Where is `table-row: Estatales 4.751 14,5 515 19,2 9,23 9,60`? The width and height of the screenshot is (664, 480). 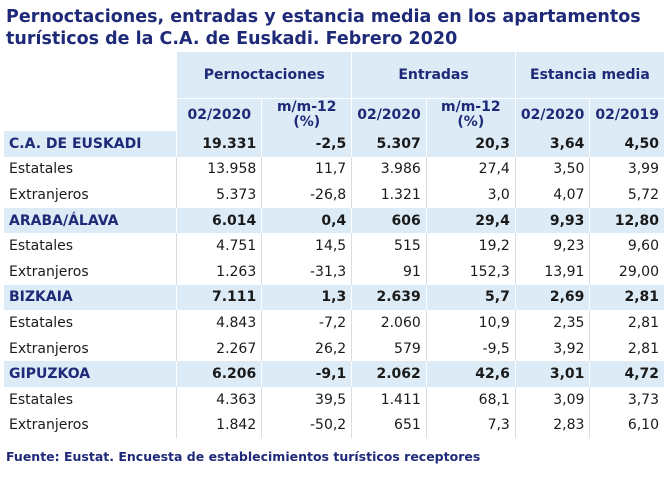
table-row: Estatales 4.751 14,5 515 19,2 9,23 9,60 is located at coordinates (334, 246).